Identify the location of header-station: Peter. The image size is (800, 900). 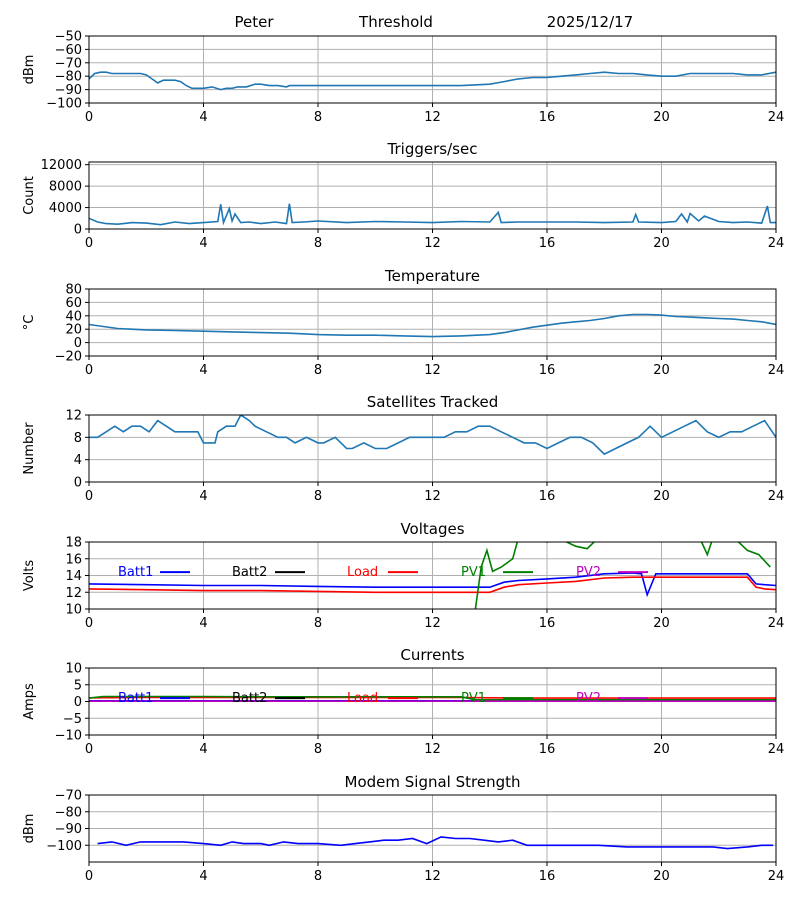
(254, 22).